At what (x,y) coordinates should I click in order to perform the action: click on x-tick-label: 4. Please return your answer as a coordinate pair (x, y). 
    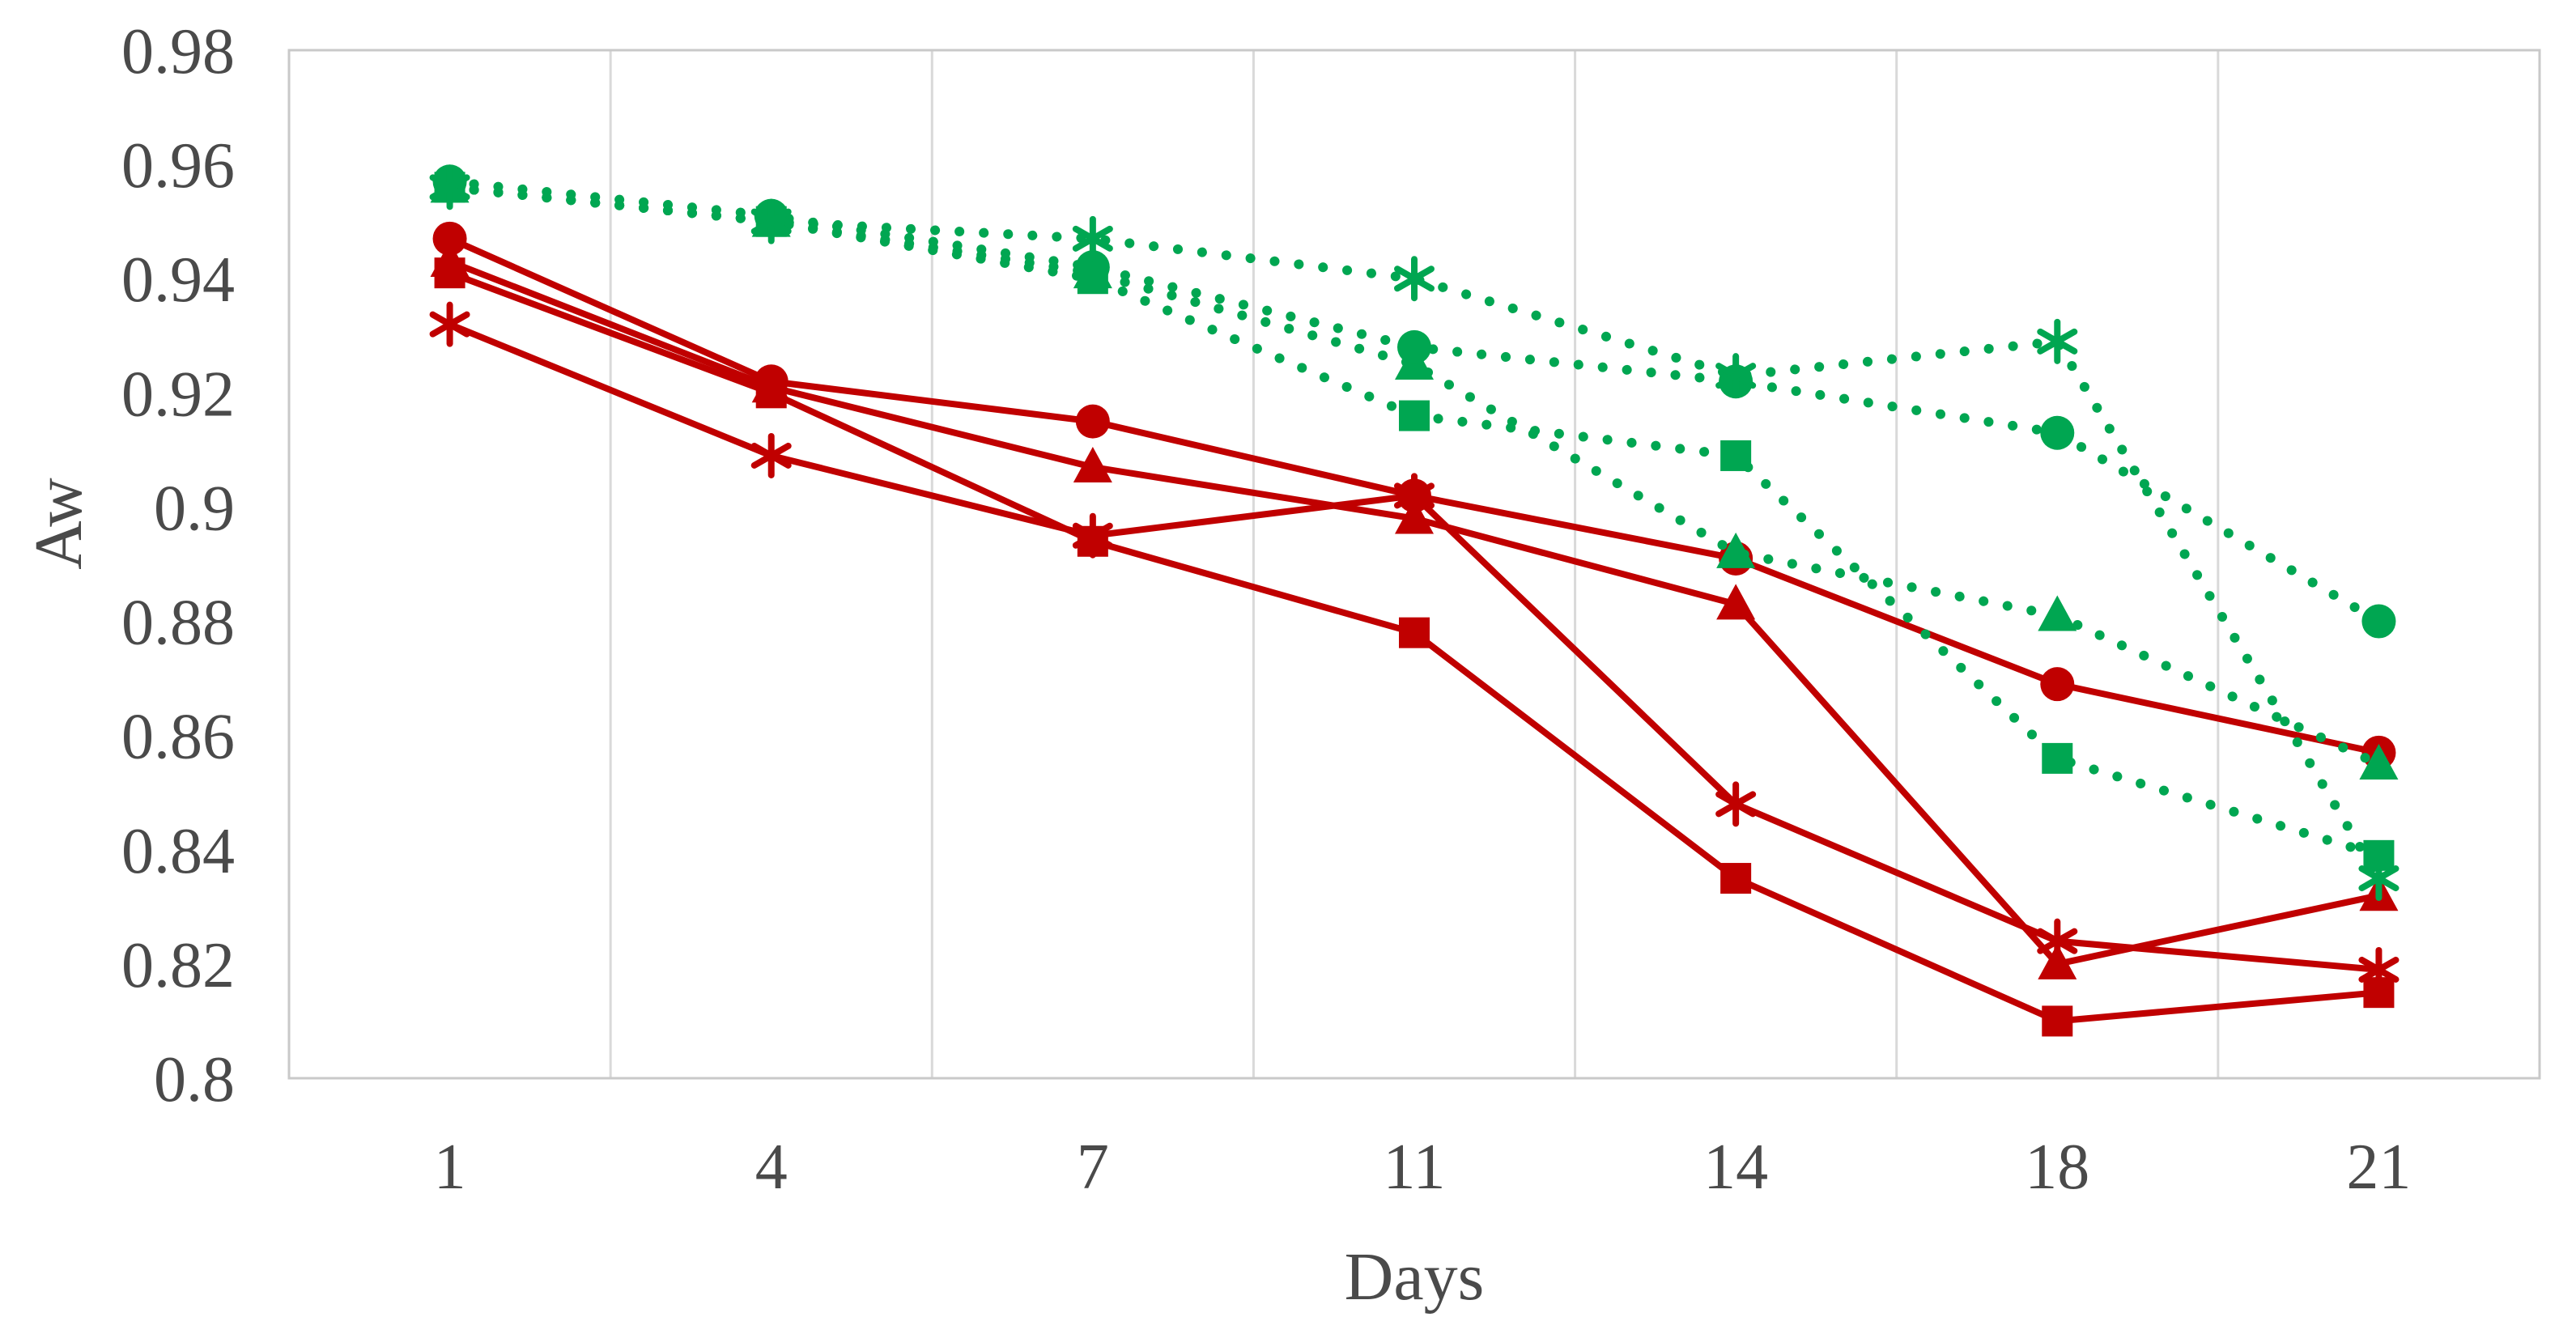
    Looking at the image, I should click on (771, 1168).